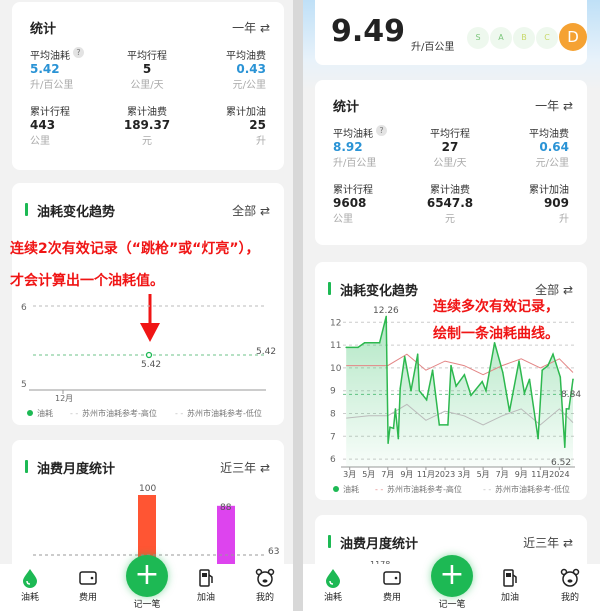 This screenshot has height=611, width=600. Describe the element at coordinates (335, 346) in the screenshot. I see `y-tick-label: 11` at that location.